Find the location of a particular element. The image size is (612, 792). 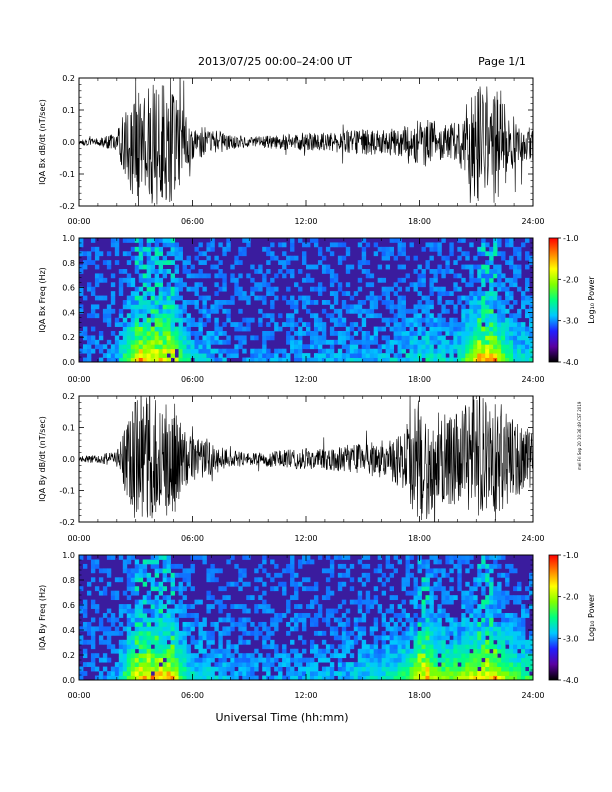

timestamp-note: mel Fri Sep 20 10:36:49 CST 2019 is located at coordinates (579, 435).